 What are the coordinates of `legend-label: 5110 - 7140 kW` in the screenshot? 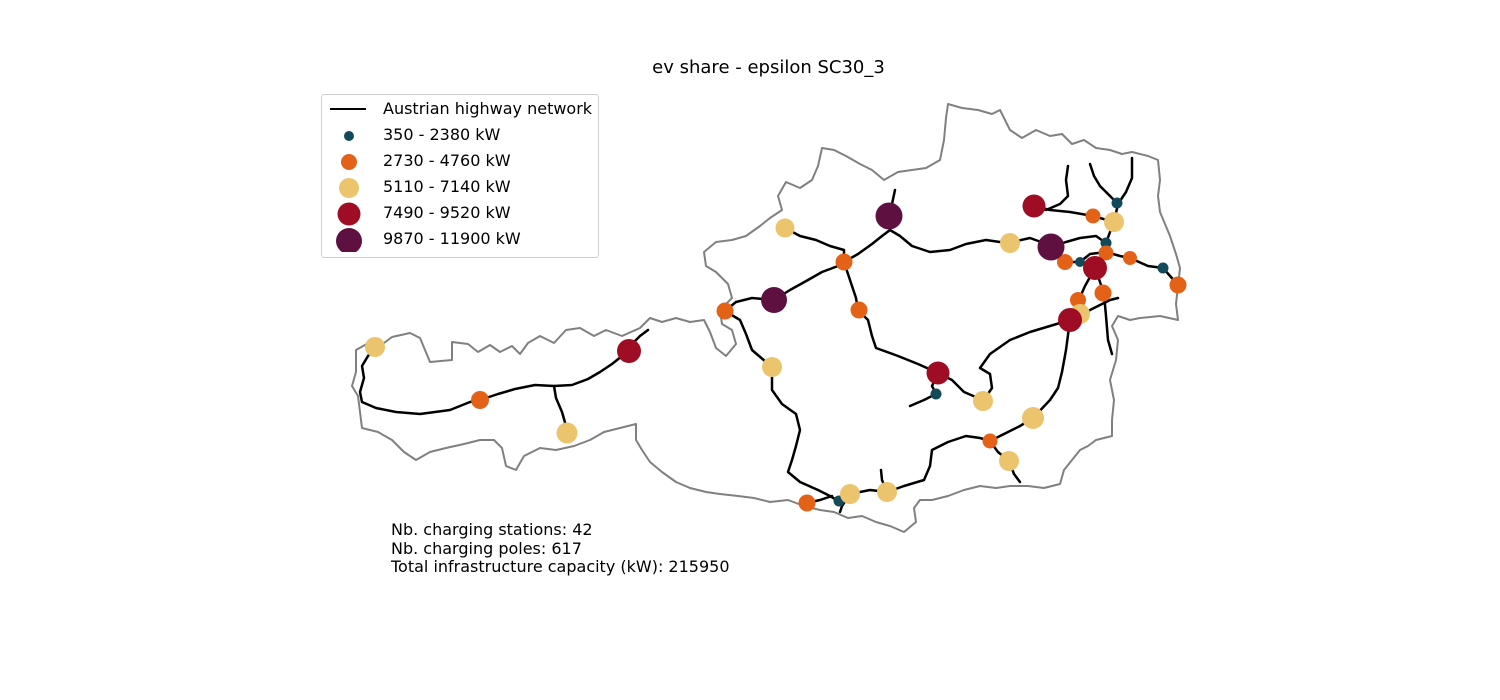 It's located at (447, 186).